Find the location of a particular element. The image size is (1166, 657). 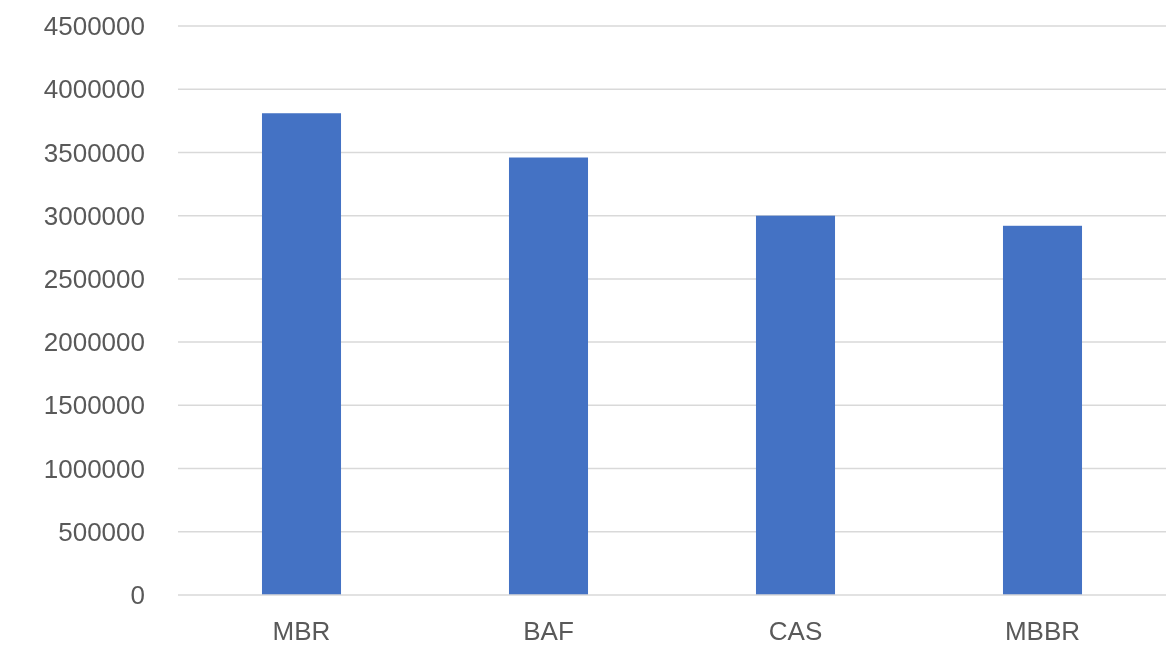

x-tick-label: CAS is located at coordinates (795, 631).